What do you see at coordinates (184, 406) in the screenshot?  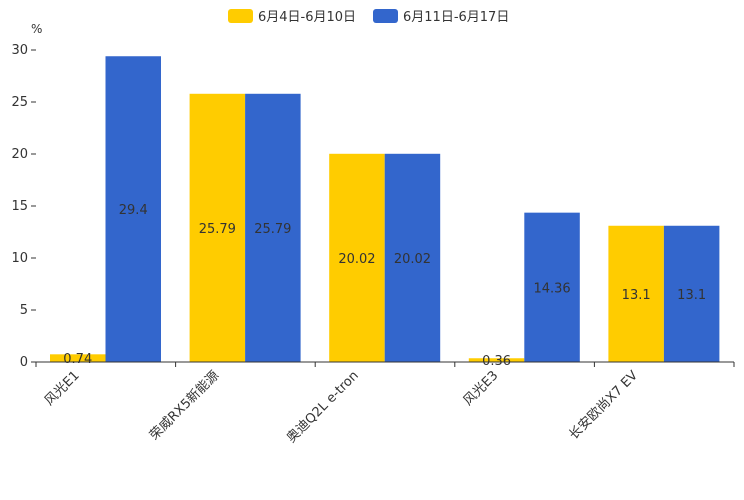 I see `x-tick-label: 荣威RX5新能源` at bounding box center [184, 406].